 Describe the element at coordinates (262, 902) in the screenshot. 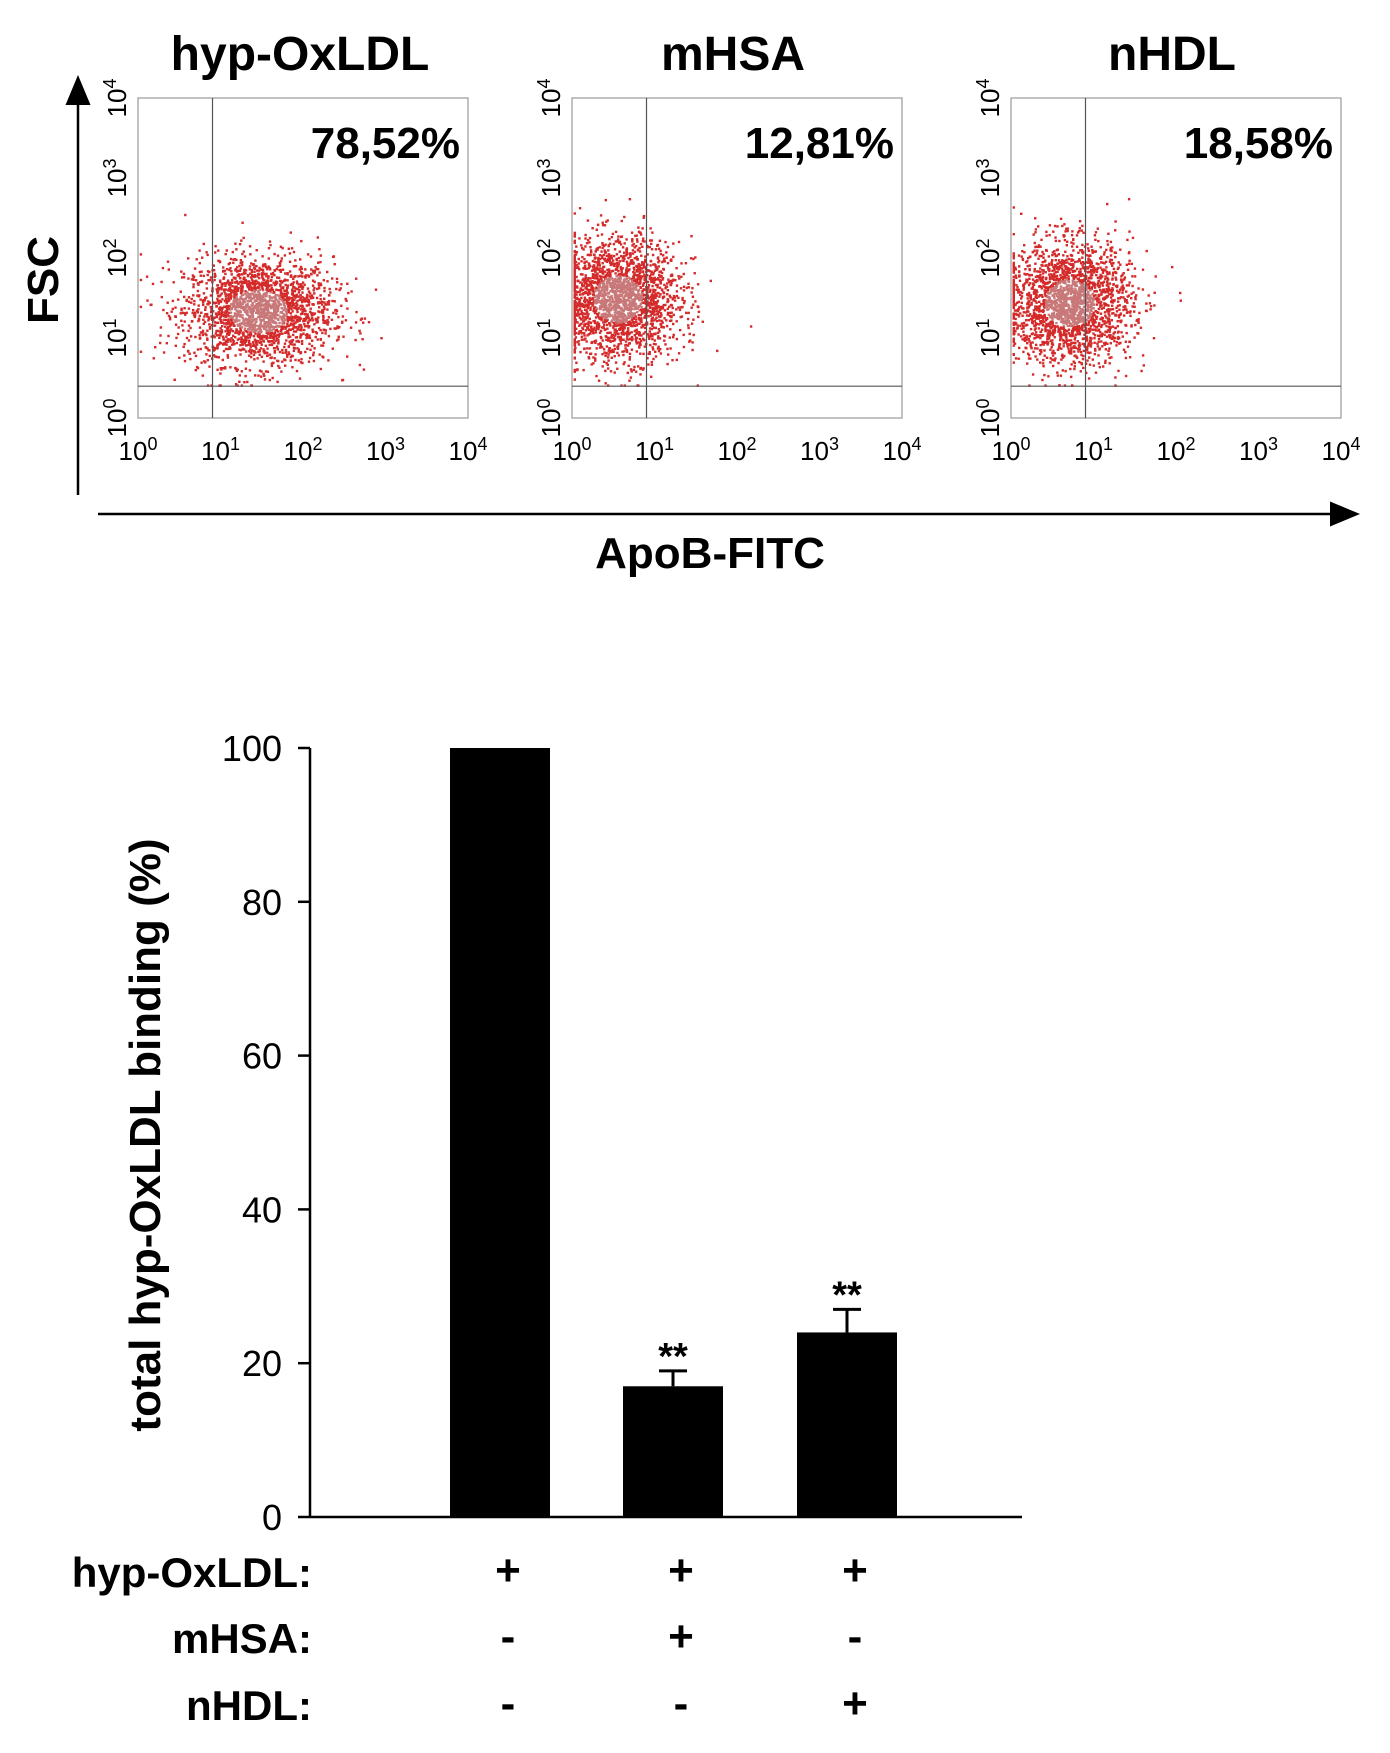

I see `bar-y-tick-label: 80` at that location.